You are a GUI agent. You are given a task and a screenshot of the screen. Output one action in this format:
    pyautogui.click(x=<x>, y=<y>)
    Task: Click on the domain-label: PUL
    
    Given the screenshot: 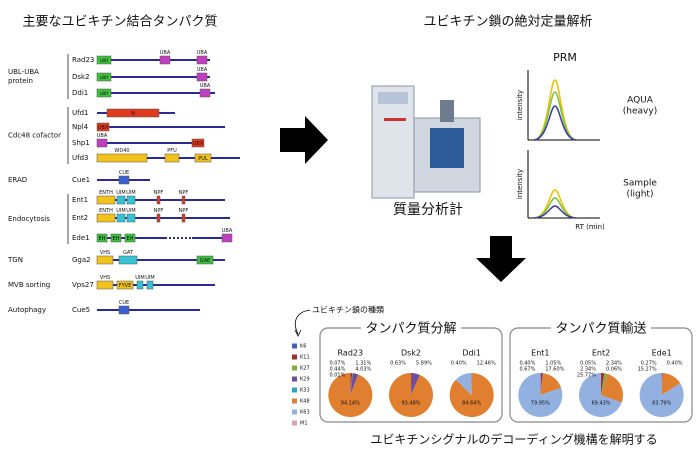 What is the action you would take?
    pyautogui.click(x=203, y=159)
    